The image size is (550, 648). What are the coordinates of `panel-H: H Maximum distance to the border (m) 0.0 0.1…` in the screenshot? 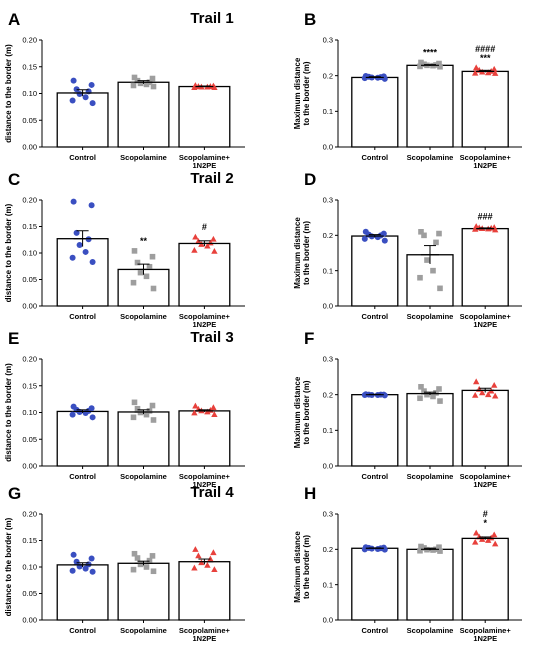 It's located at (407, 563).